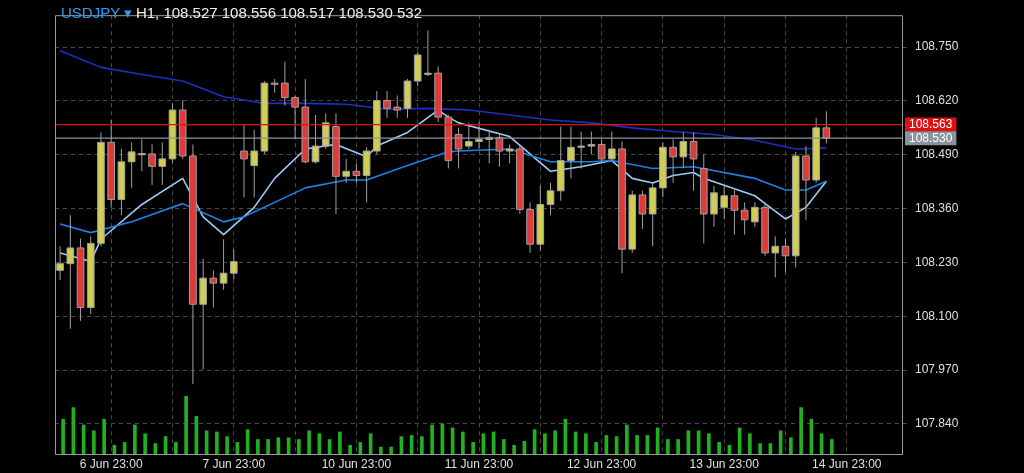 The image size is (1024, 473). Describe the element at coordinates (937, 315) in the screenshot. I see `y-tick-label: 108.100` at that location.